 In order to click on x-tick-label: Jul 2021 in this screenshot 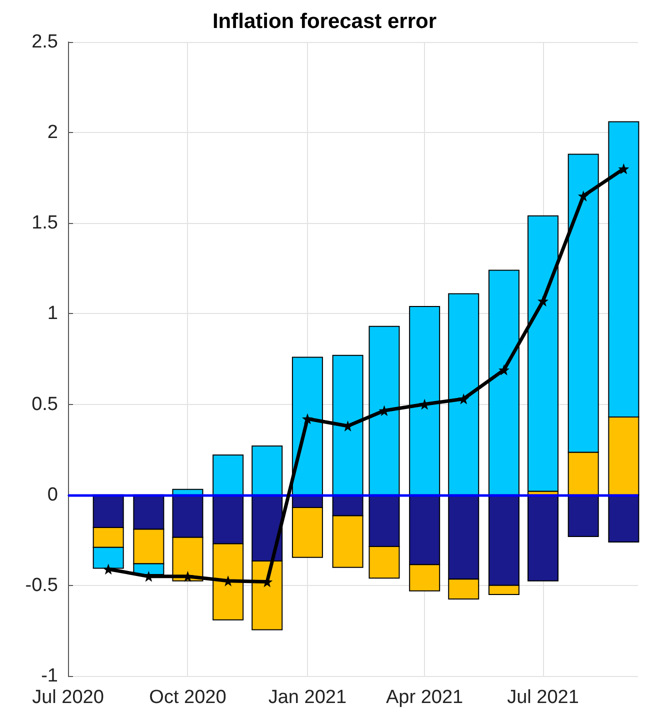, I will do `click(543, 697)`.